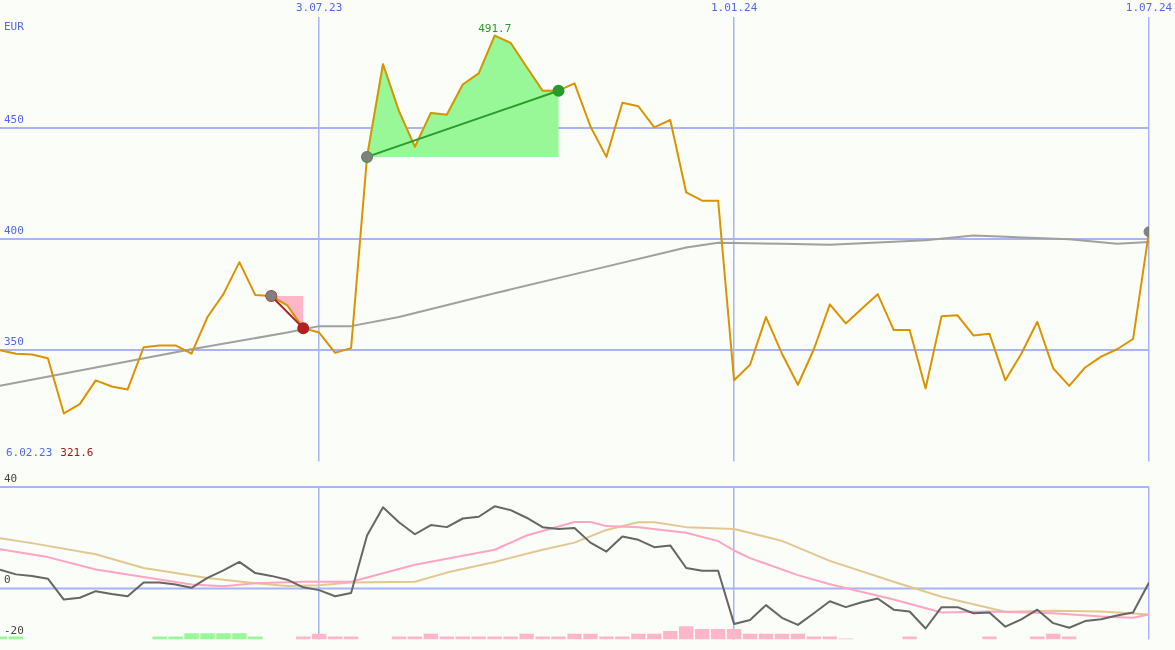 The image size is (1175, 650). I want to click on y-axis-title: EUR, so click(14, 26).